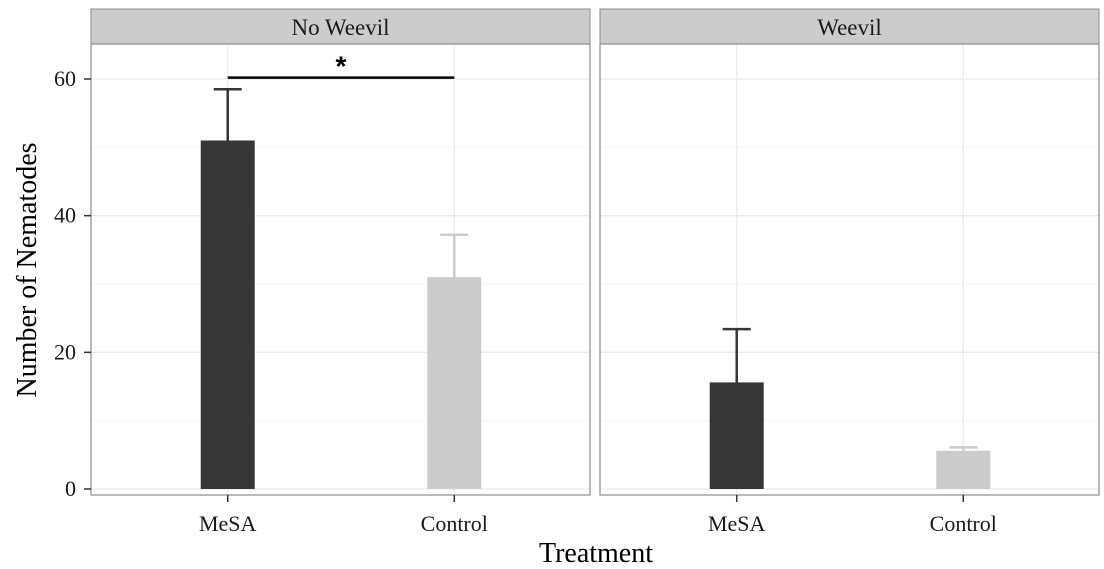 The width and height of the screenshot is (1104, 569). Describe the element at coordinates (65, 215) in the screenshot. I see `y-tick-label: 40` at that location.